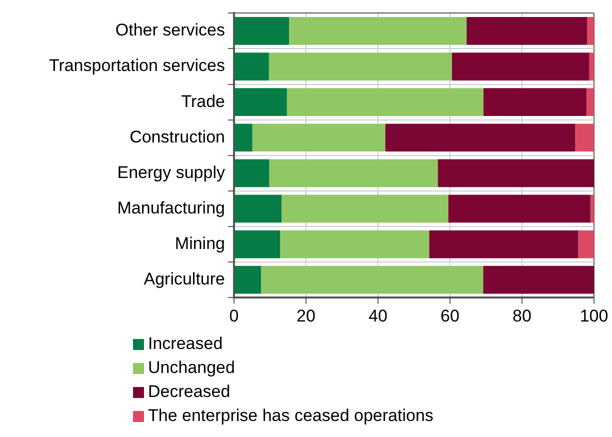 This screenshot has height=437, width=612. I want to click on legend-label: Decreased, so click(189, 392).